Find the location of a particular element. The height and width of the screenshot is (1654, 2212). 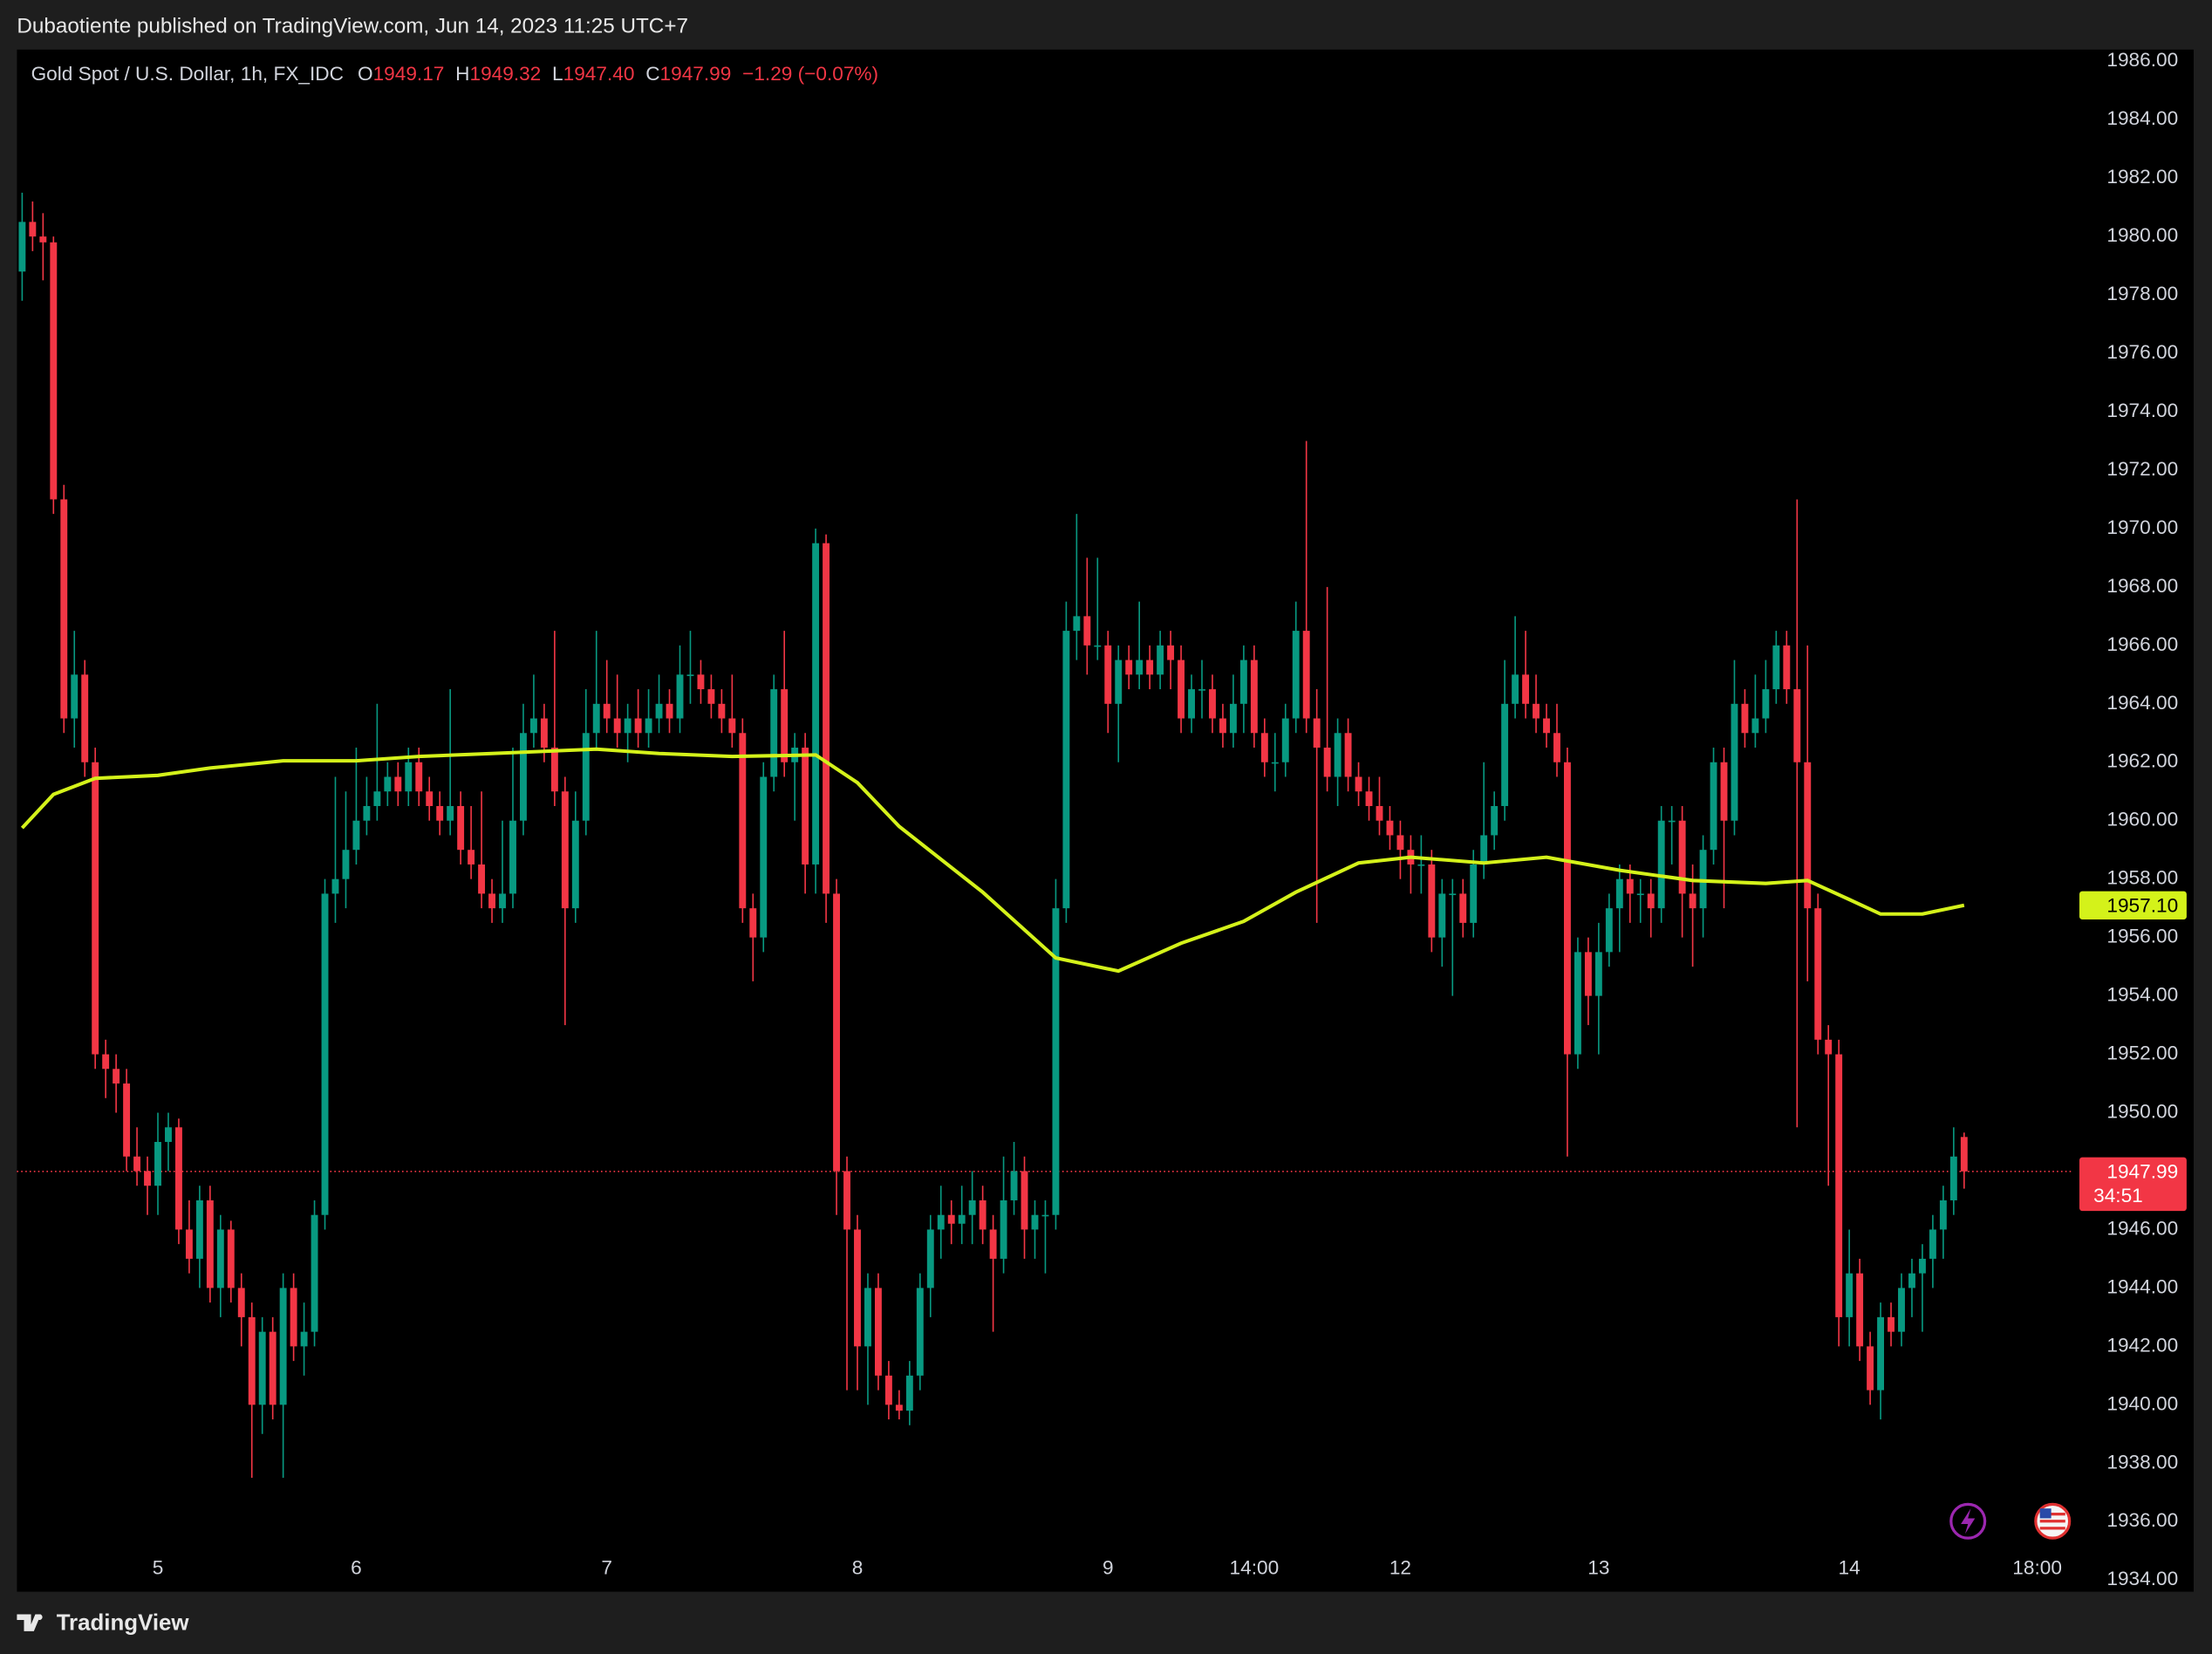

y-tick-label: 1952.00 is located at coordinates (2142, 1053).